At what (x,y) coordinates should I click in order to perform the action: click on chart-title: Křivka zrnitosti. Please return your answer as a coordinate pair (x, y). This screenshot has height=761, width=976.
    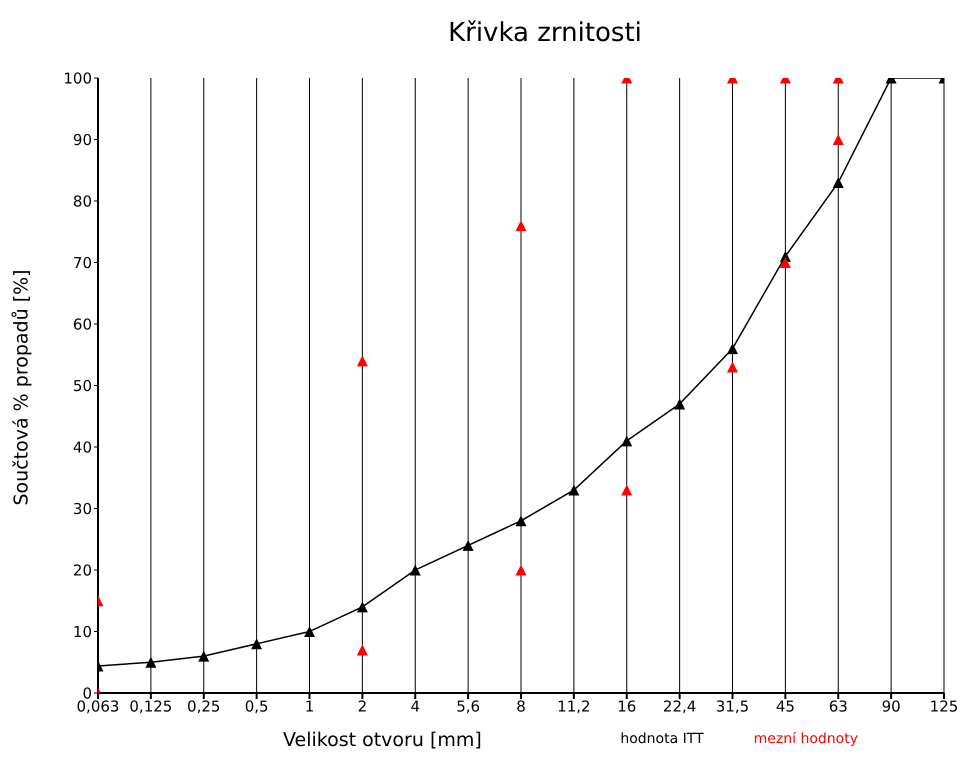
    Looking at the image, I should click on (545, 33).